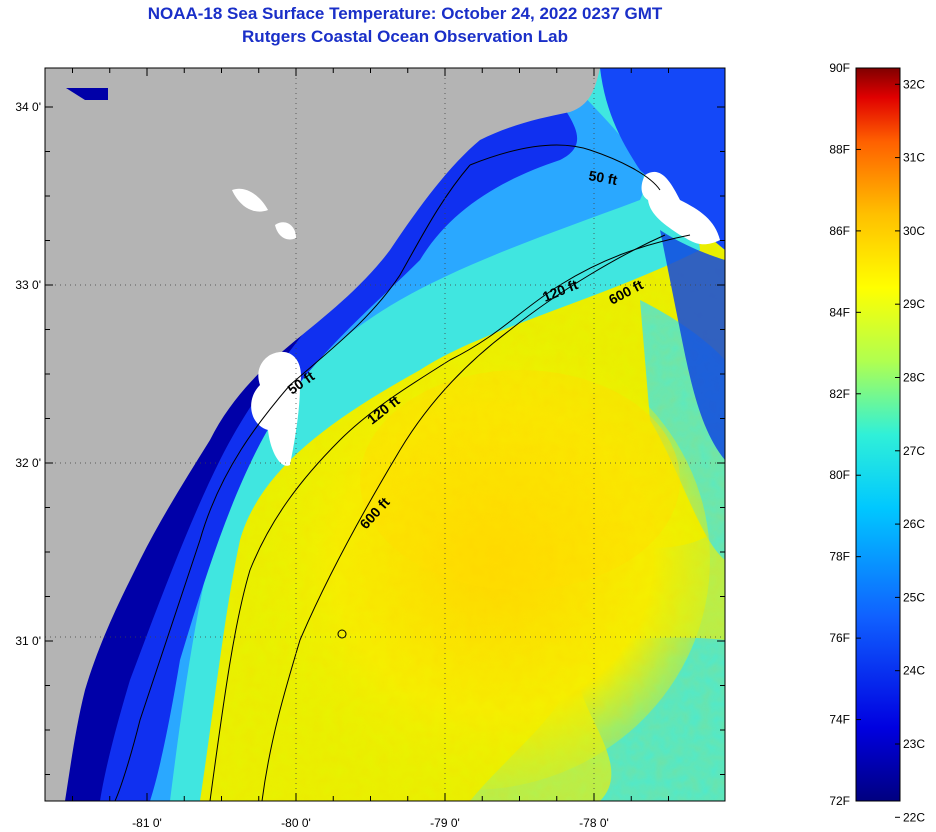 This screenshot has width=936, height=832. Describe the element at coordinates (839, 801) in the screenshot. I see `colorbar-label-f: 72F` at that location.